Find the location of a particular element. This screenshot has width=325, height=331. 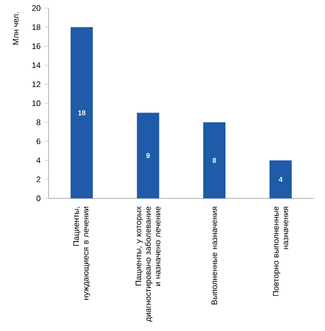

y-tick-label: 6 is located at coordinates (38, 141).